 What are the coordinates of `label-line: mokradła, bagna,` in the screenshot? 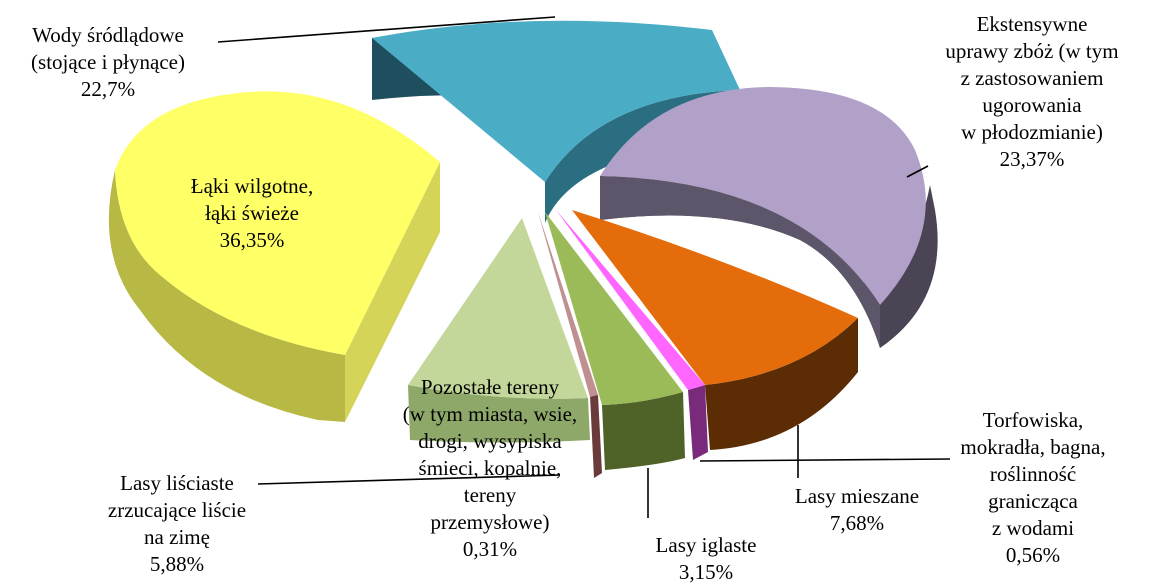 It's located at (1032, 447).